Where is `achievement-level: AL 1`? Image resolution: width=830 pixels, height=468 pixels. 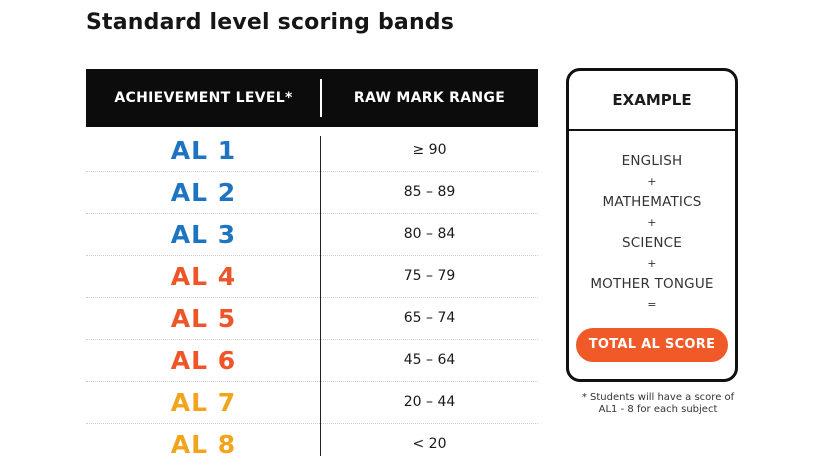
achievement-level: AL 1 is located at coordinates (203, 150).